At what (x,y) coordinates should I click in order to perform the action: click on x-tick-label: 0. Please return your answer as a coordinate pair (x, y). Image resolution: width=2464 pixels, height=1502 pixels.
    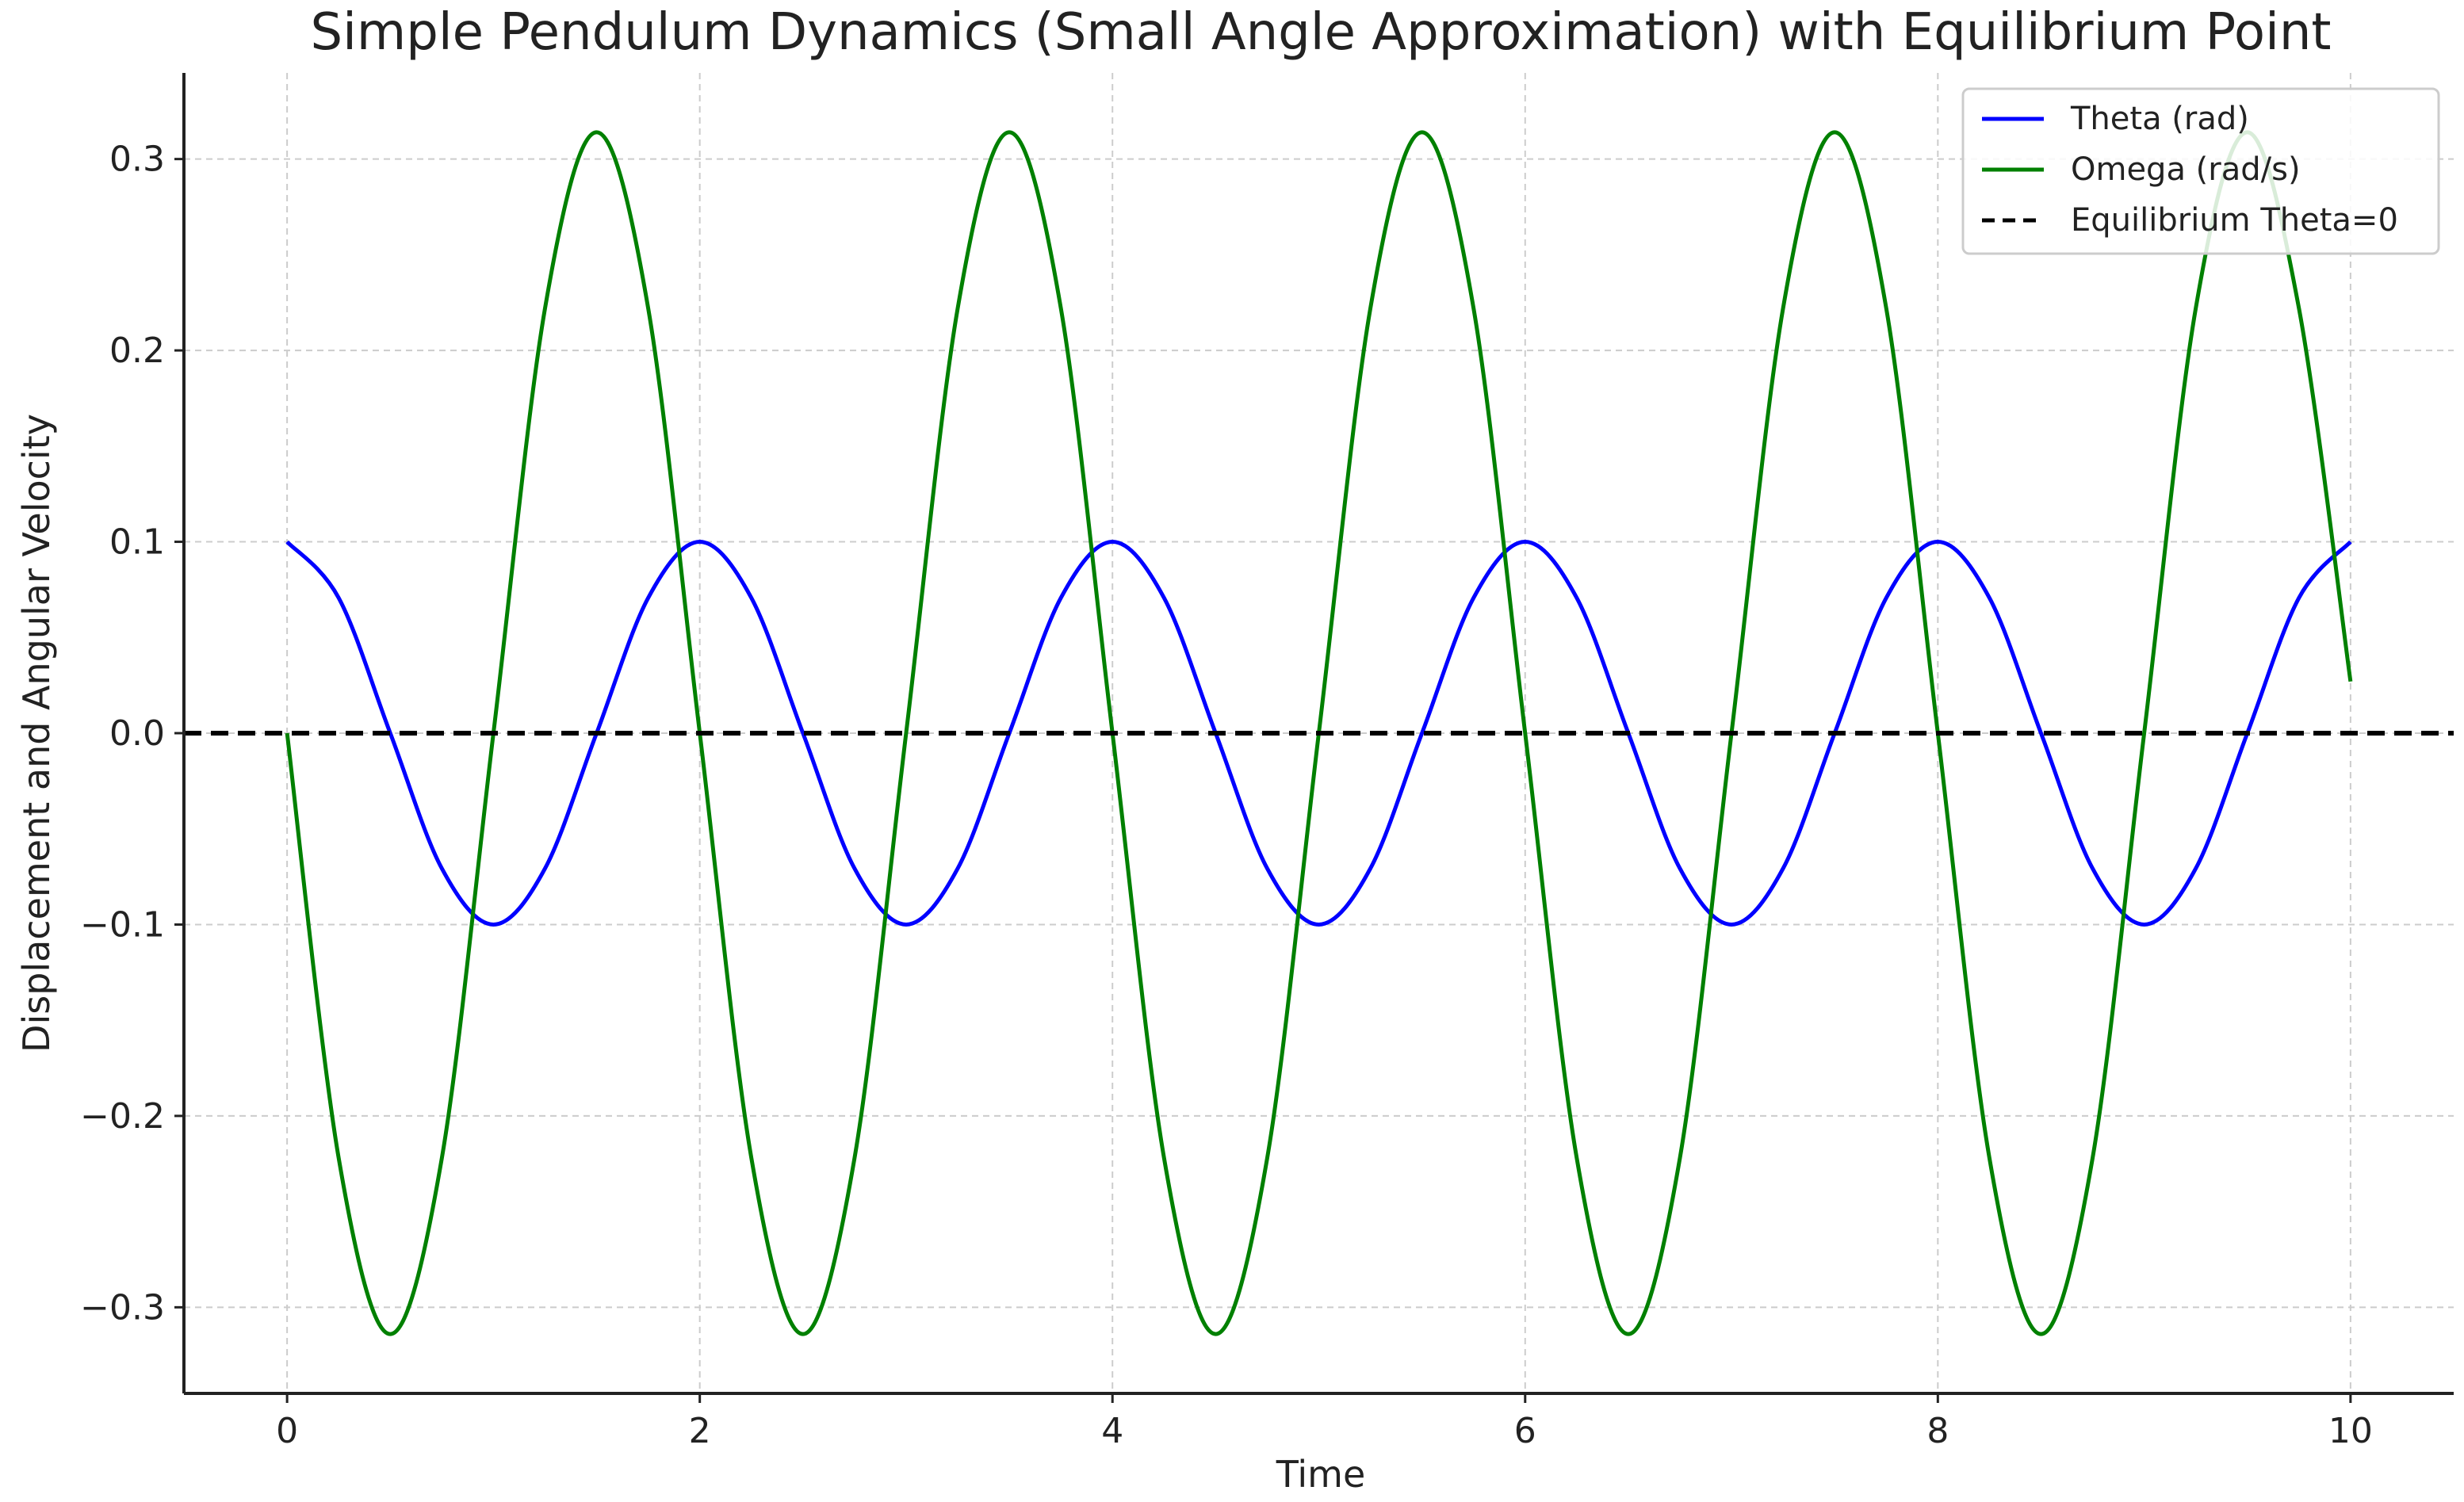
    Looking at the image, I should click on (287, 1431).